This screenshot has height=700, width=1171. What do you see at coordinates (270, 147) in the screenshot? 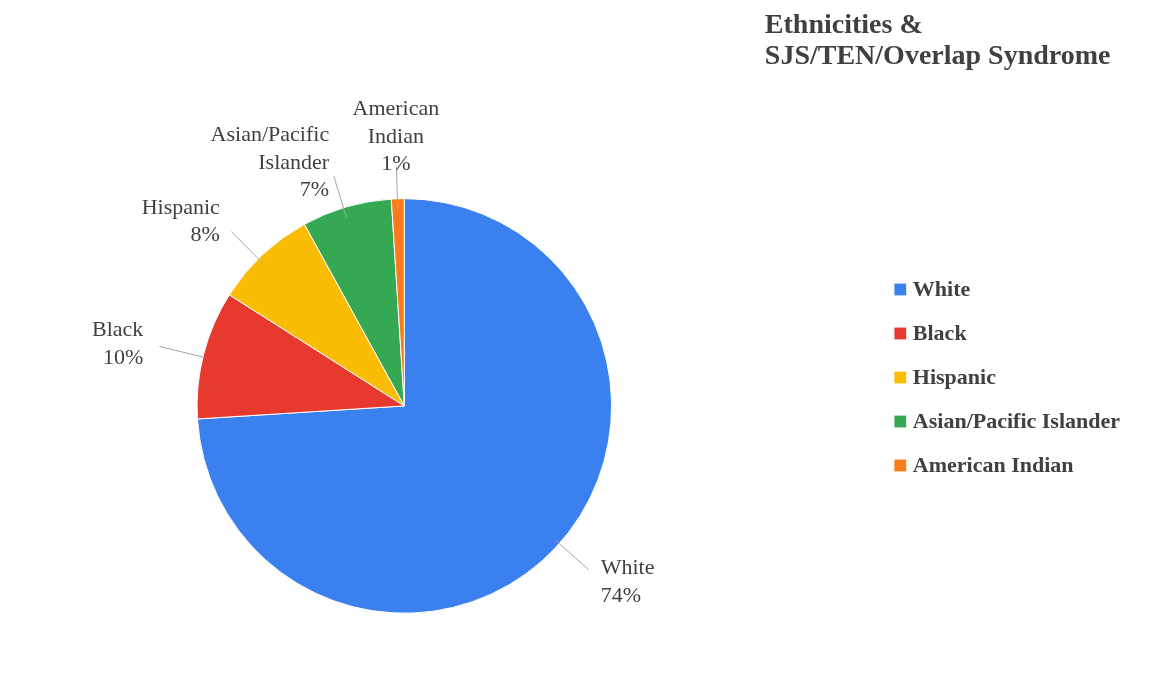
I see `slice-label: Asian/Pacific Islander` at bounding box center [270, 147].